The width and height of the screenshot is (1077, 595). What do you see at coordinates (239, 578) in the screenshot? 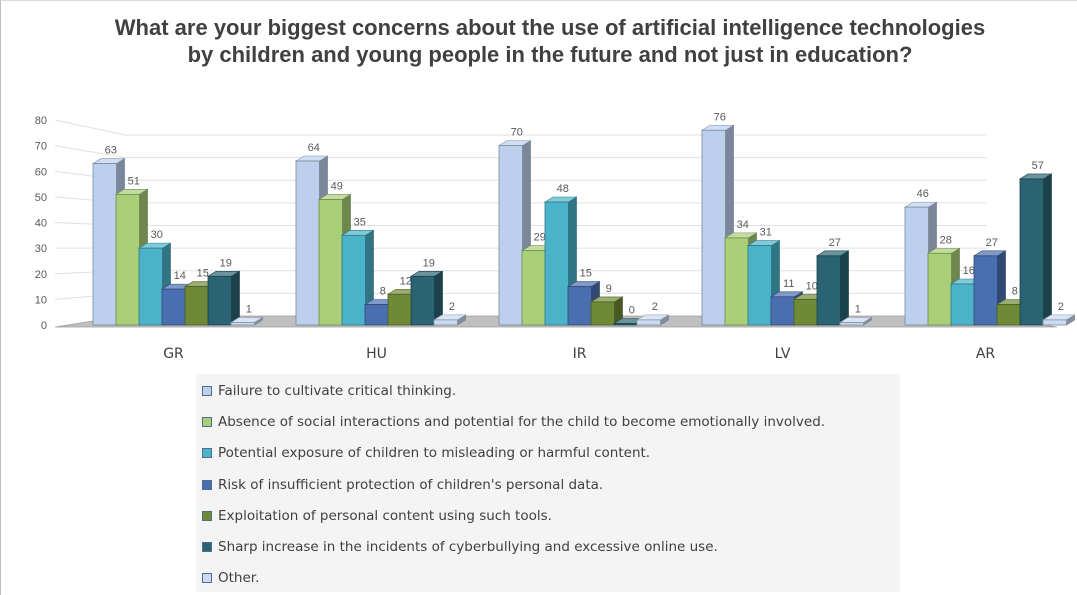
I see `legend-label: Other.` at bounding box center [239, 578].